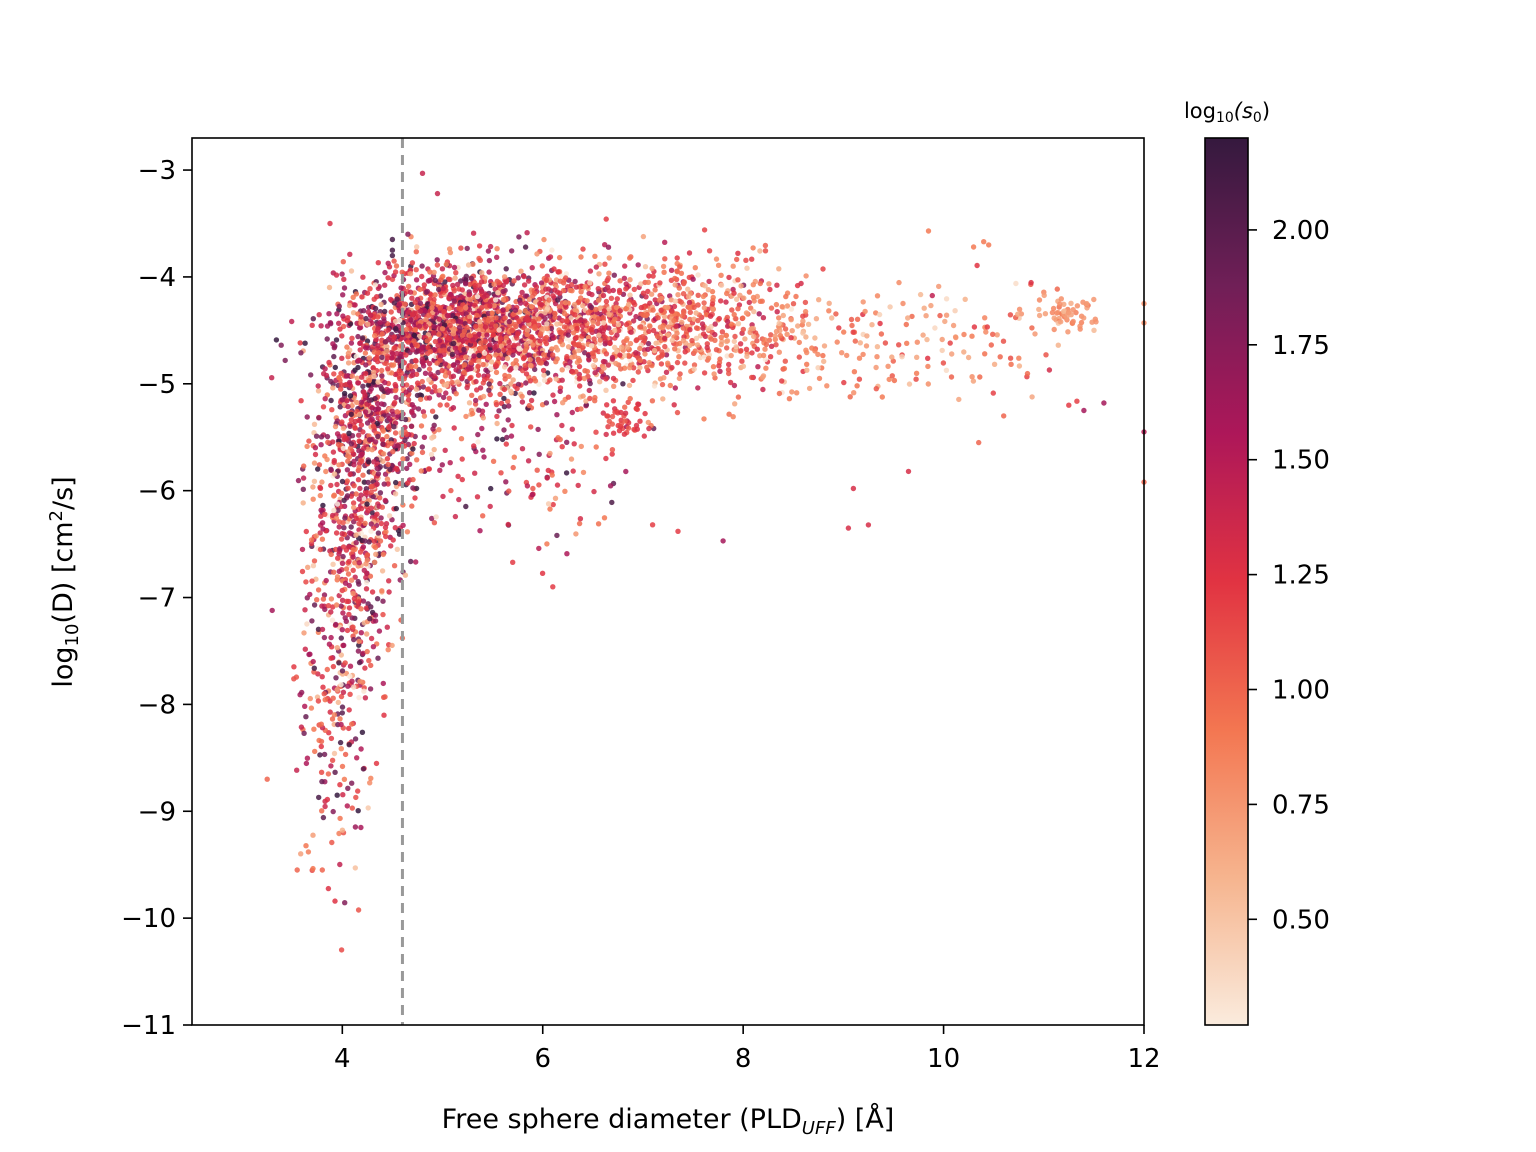 The height and width of the screenshot is (1152, 1536). What do you see at coordinates (157, 599) in the screenshot?
I see `y-tick-label: −7` at bounding box center [157, 599].